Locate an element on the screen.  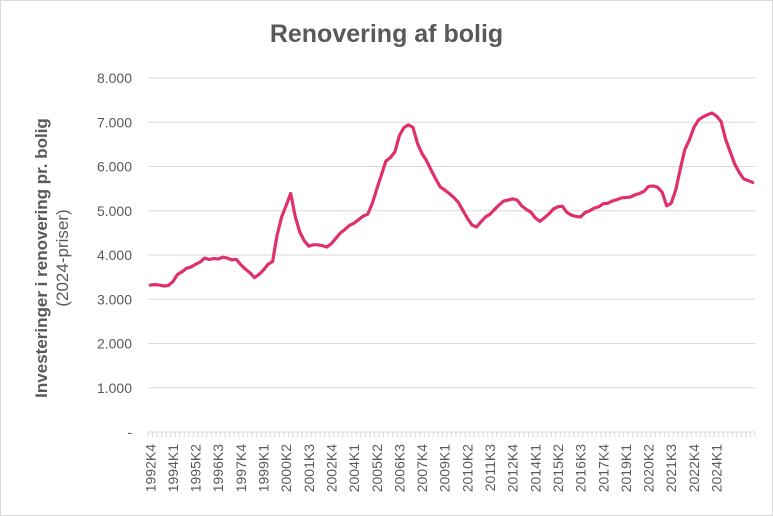
x-tick-label: 2021K3 is located at coordinates (671, 468).